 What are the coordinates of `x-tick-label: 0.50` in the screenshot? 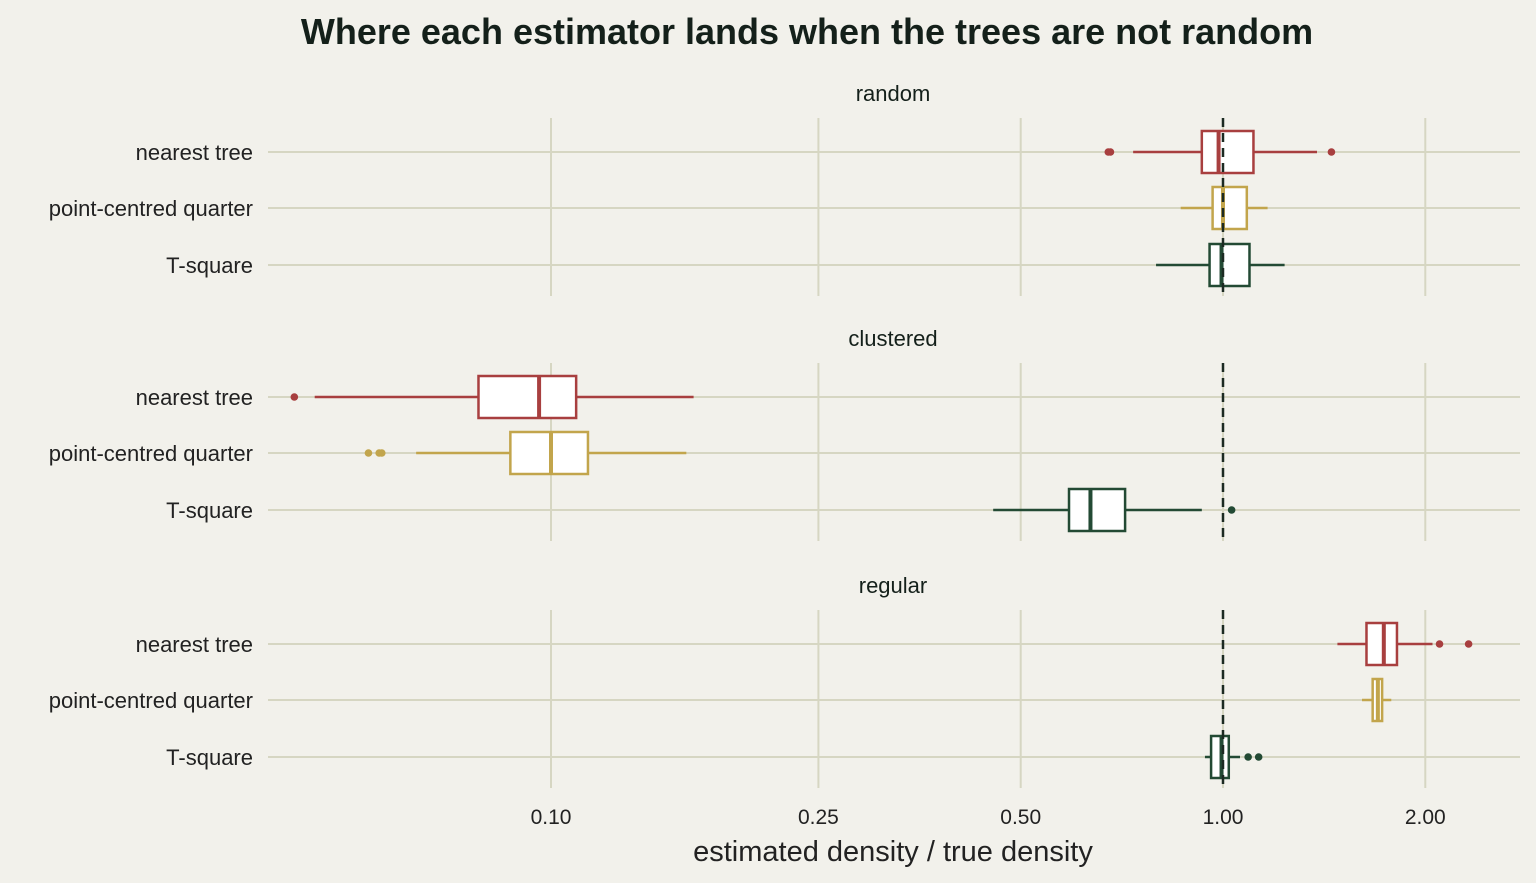 It's located at (1020, 817).